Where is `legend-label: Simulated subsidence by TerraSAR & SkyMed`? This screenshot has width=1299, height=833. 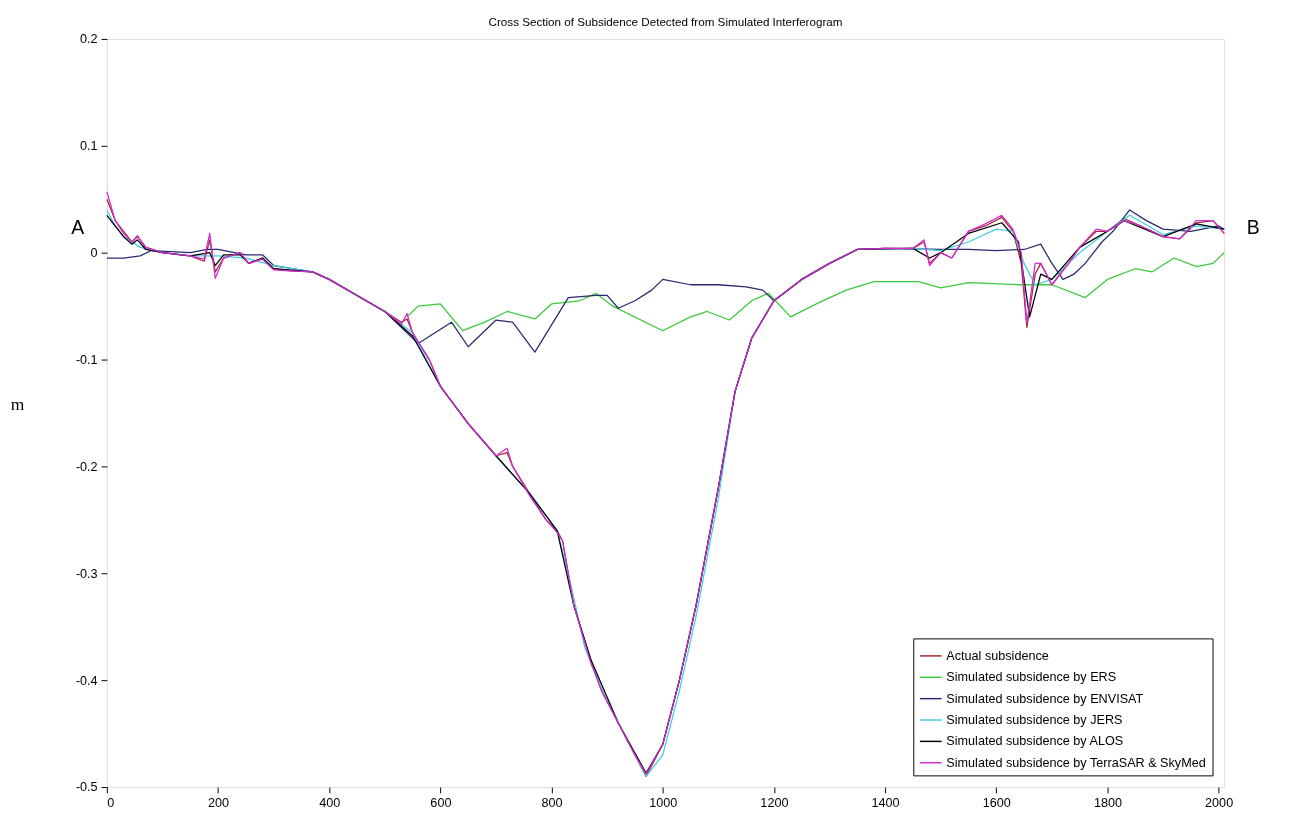 legend-label: Simulated subsidence by TerraSAR & SkyMed is located at coordinates (1076, 762).